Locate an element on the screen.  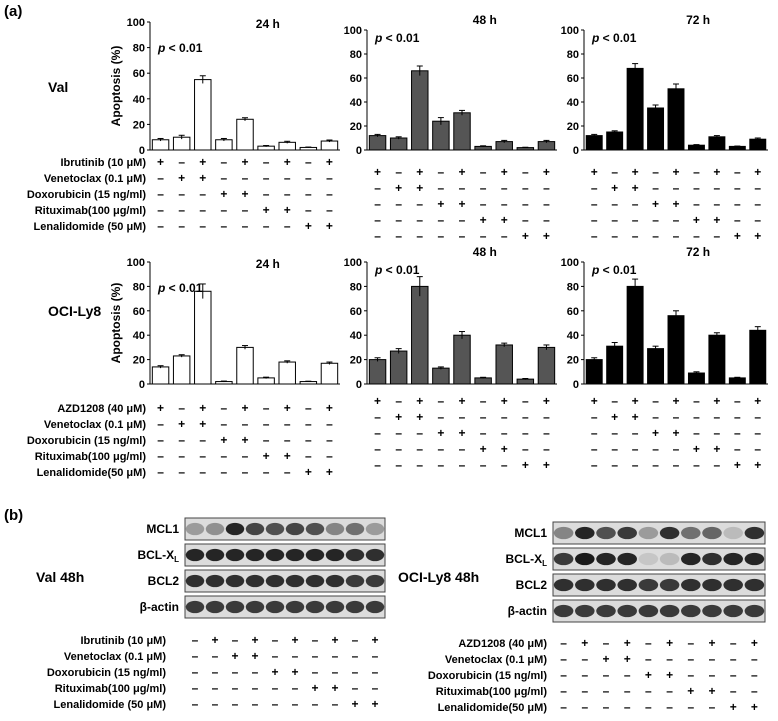
y-tick-label: 0 is located at coordinates (142, 151).